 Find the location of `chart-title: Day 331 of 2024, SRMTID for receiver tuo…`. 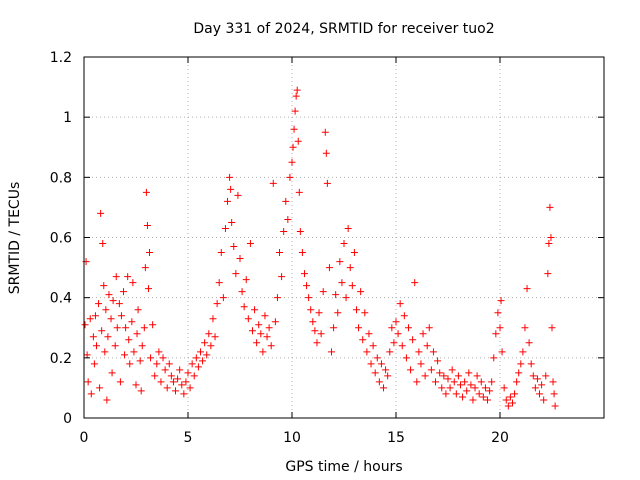

chart-title: Day 331 of 2024, SRMTID for receiver tuo… is located at coordinates (343, 29).